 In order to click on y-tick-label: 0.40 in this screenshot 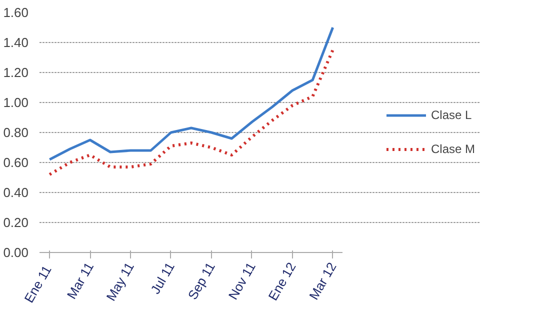, I will do `click(16, 192)`.